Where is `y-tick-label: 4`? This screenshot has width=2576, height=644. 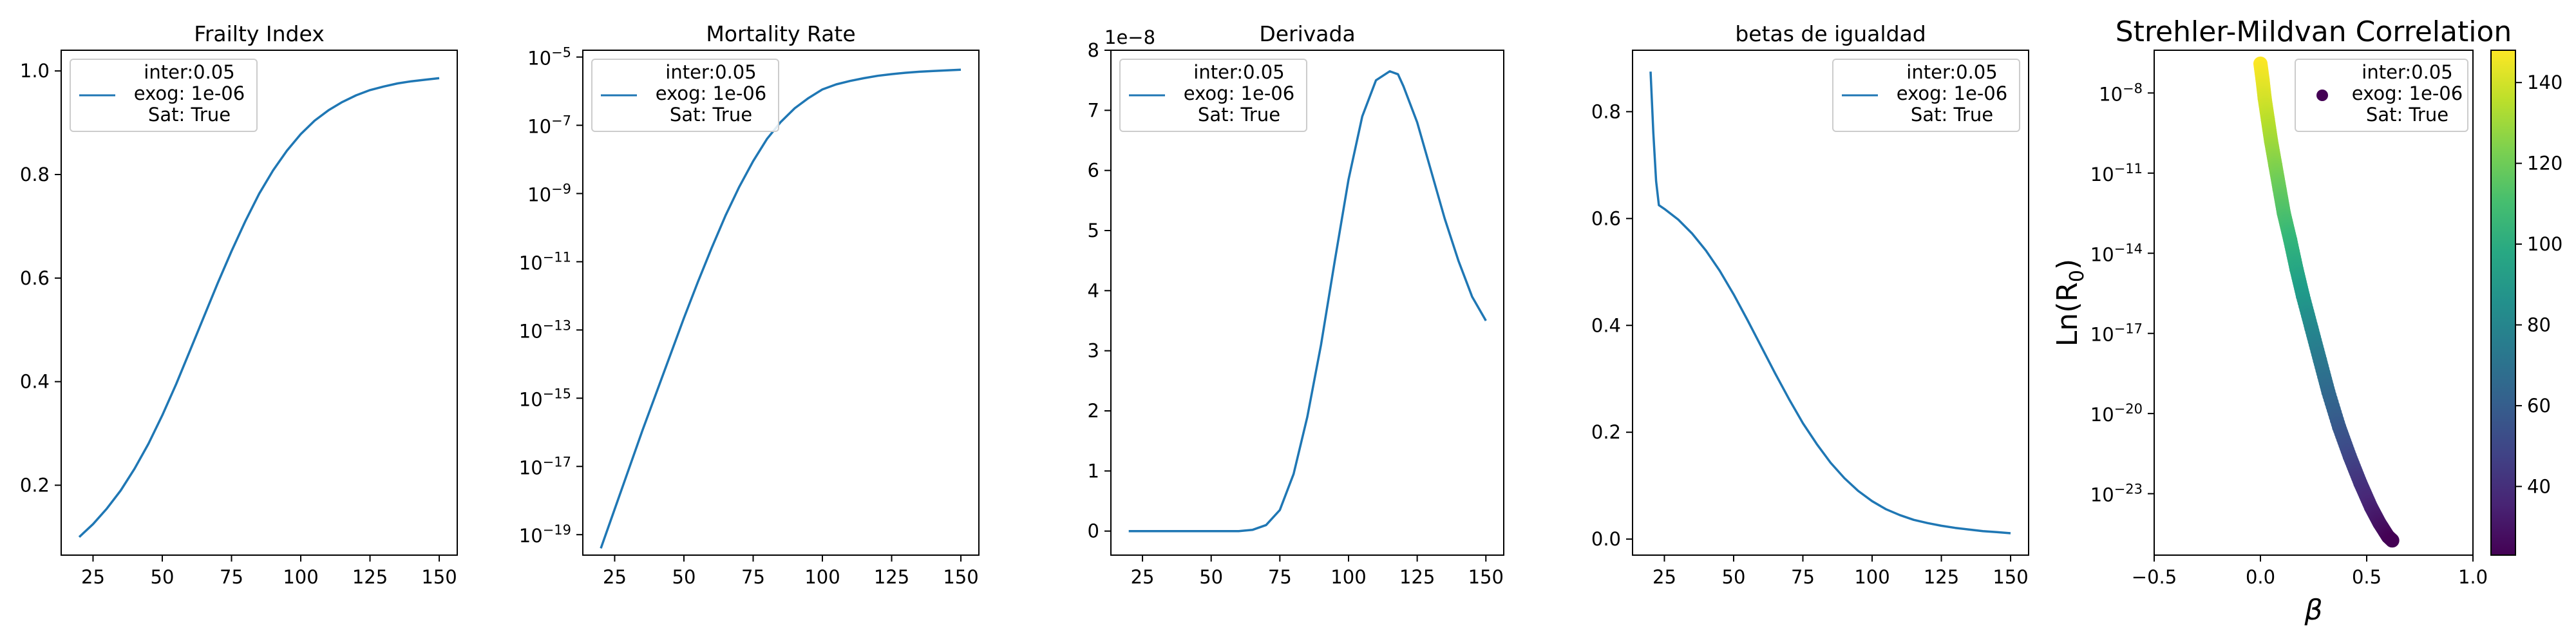 y-tick-label: 4 is located at coordinates (1093, 290).